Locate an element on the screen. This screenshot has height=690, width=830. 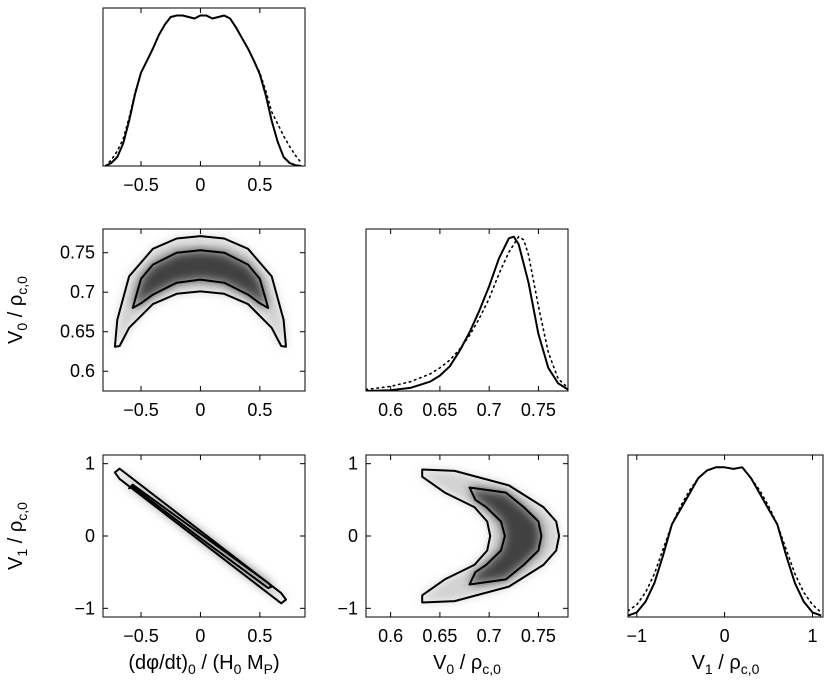
y-tick-label: 0.7 is located at coordinates (82, 292).